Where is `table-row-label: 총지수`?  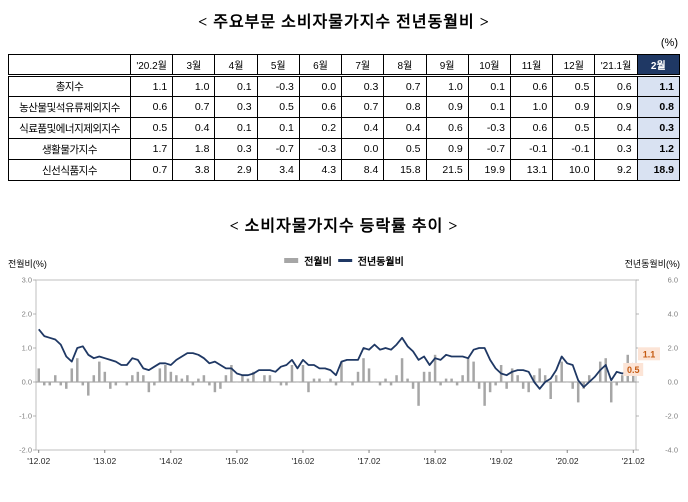
table-row-label: 총지수 is located at coordinates (69, 86).